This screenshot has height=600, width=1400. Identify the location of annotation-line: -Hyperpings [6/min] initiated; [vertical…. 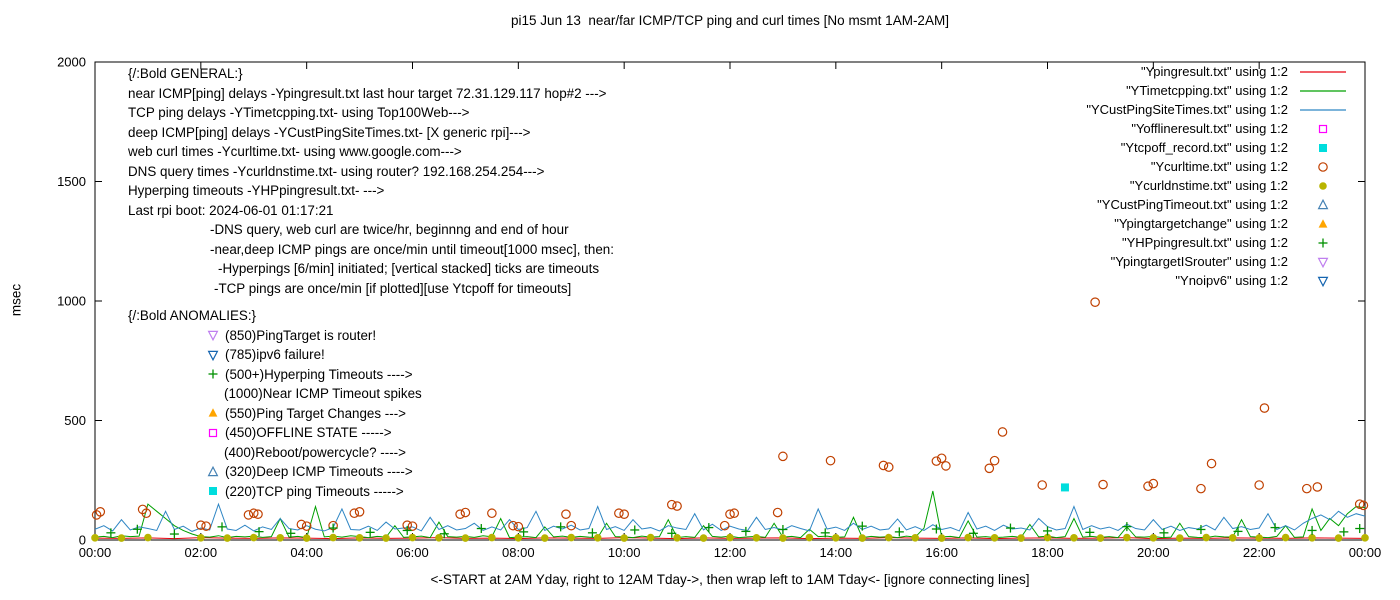
(371, 269).